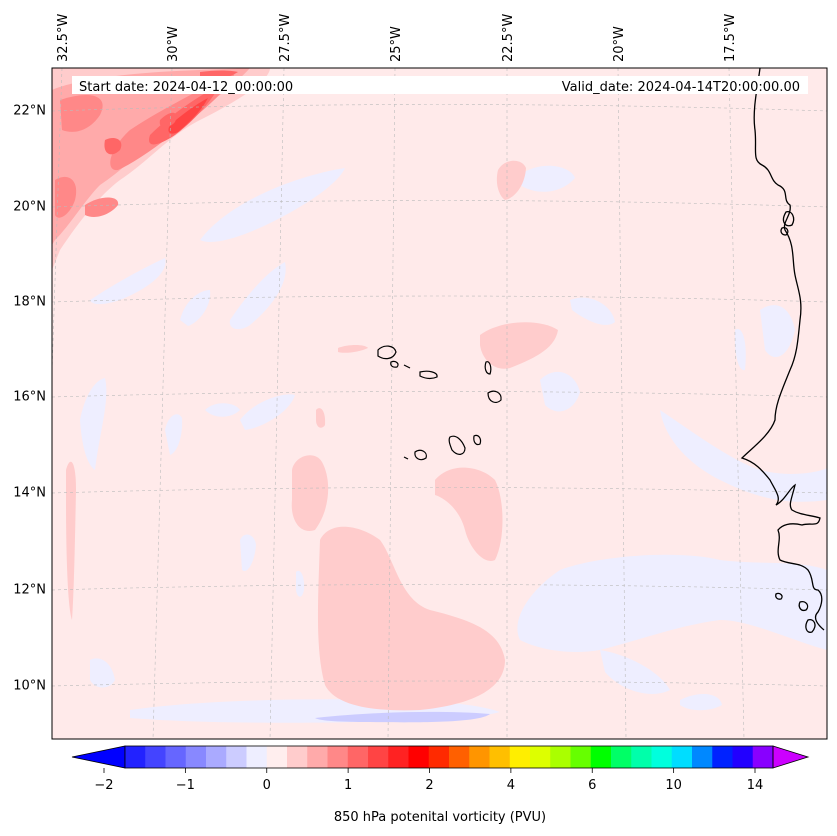  Describe the element at coordinates (755, 785) in the screenshot. I see `colorbar-tick-label: 14` at that location.